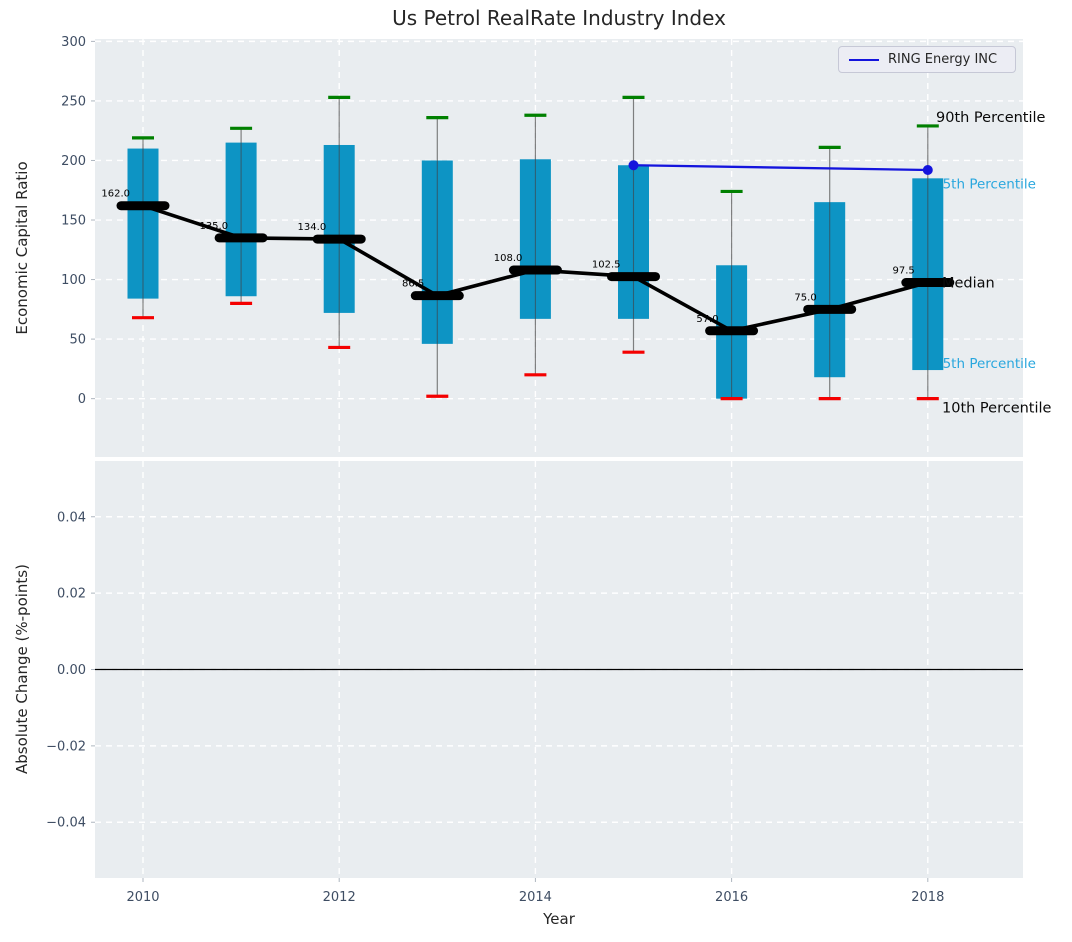  Describe the element at coordinates (213, 226) in the screenshot. I see `median-value-label-2011: 135.0` at that location.